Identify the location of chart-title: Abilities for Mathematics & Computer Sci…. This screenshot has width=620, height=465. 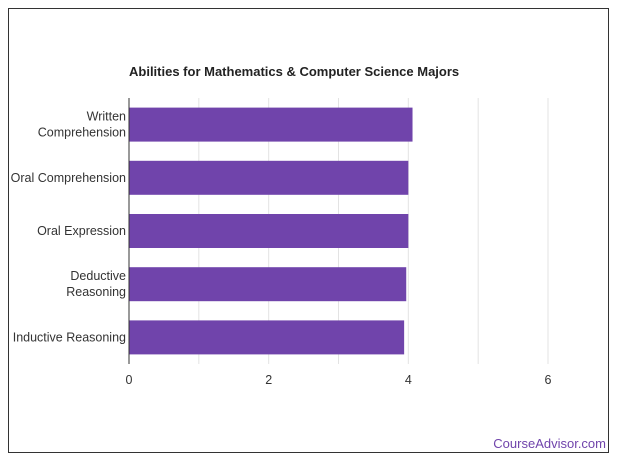
(294, 71).